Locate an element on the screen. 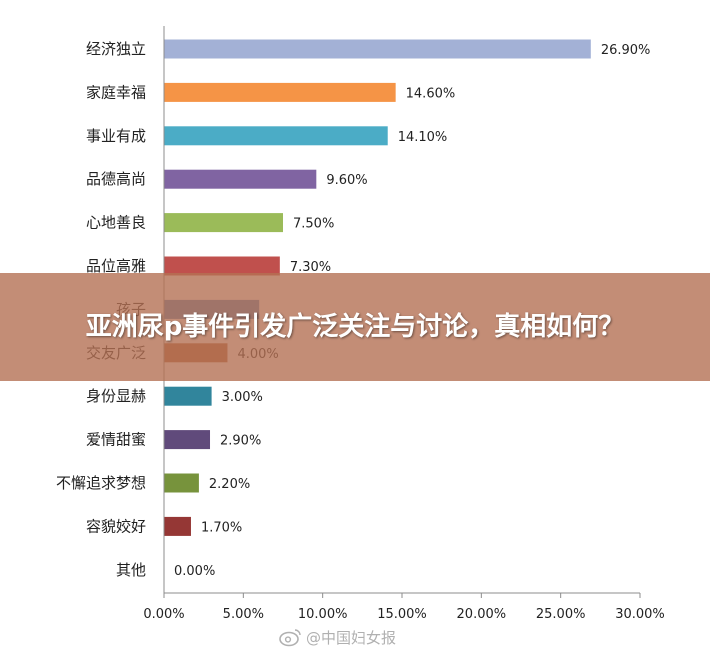 Image resolution: width=710 pixels, height=655 pixels. x-tick-label-0: 0.00% is located at coordinates (163, 614).